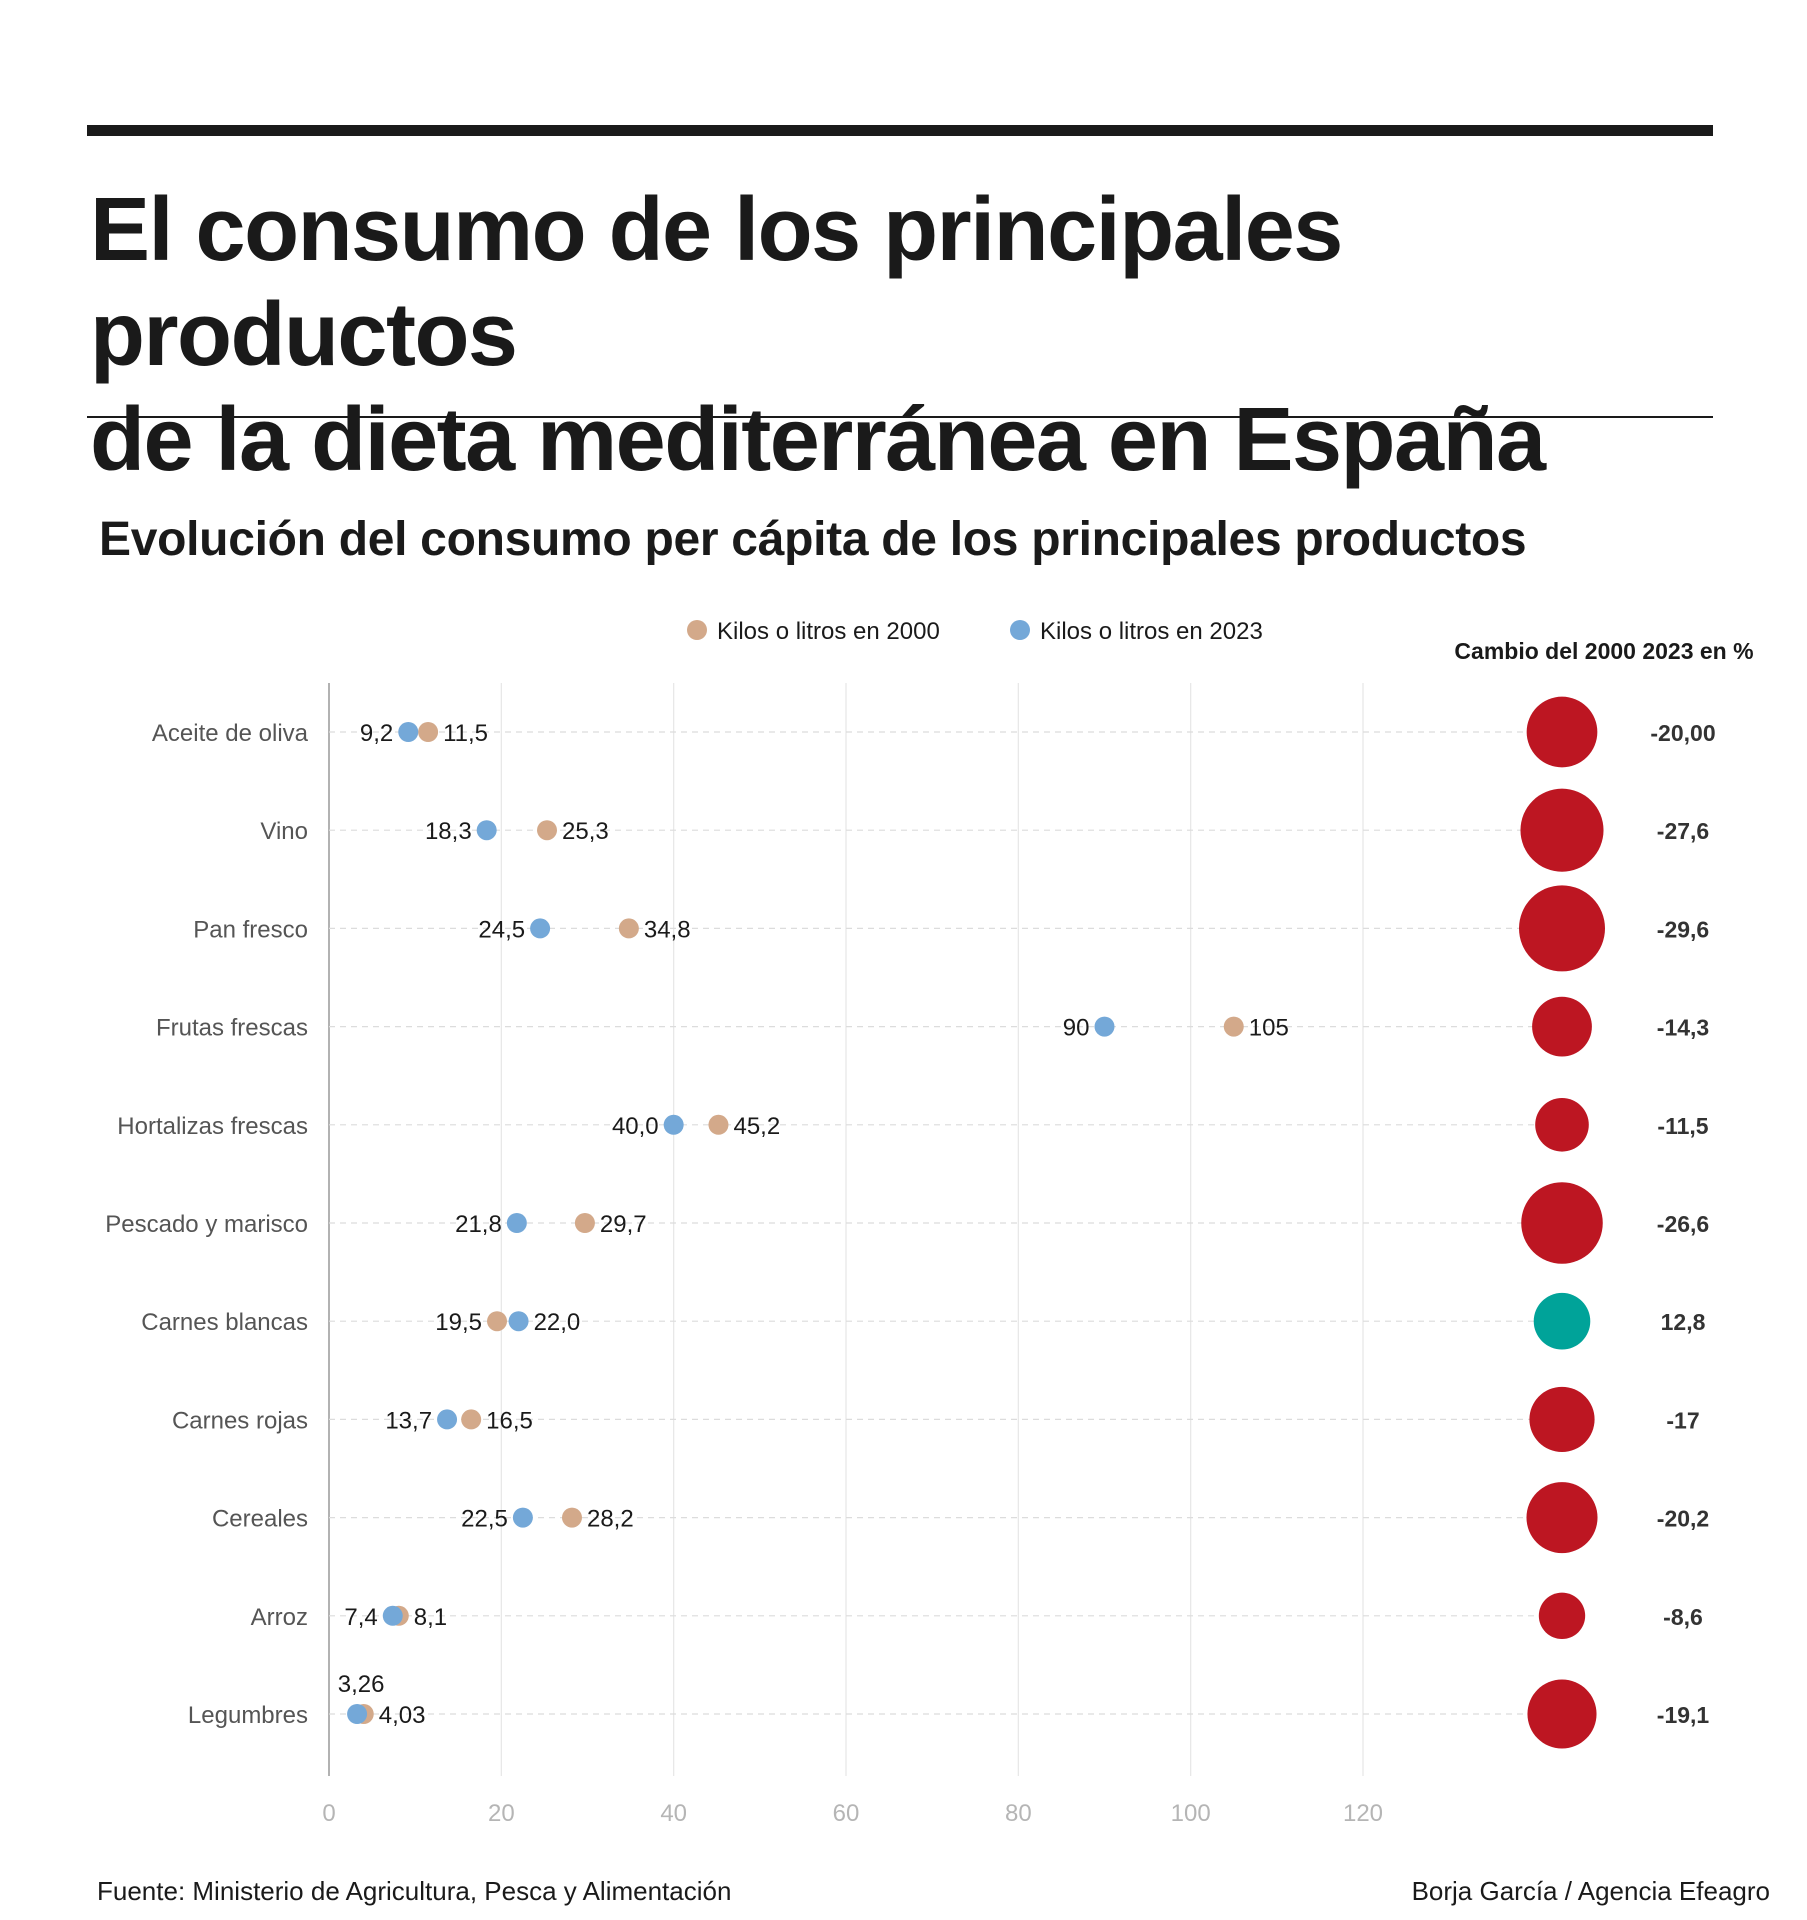 This screenshot has height=1920, width=1807. Describe the element at coordinates (585, 831) in the screenshot. I see `data-label: 25,3` at that location.